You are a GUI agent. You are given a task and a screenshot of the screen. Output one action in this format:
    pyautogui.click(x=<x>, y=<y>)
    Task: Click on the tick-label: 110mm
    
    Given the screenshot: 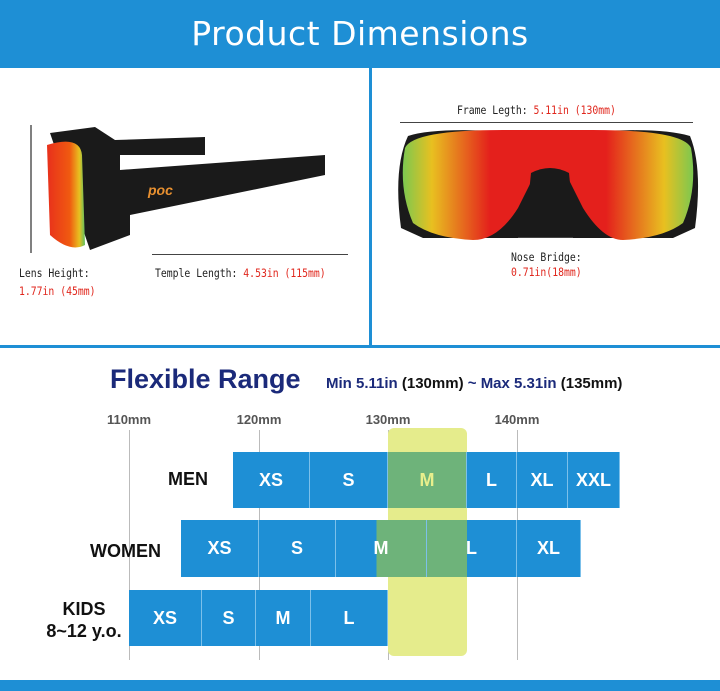 What is the action you would take?
    pyautogui.click(x=129, y=419)
    